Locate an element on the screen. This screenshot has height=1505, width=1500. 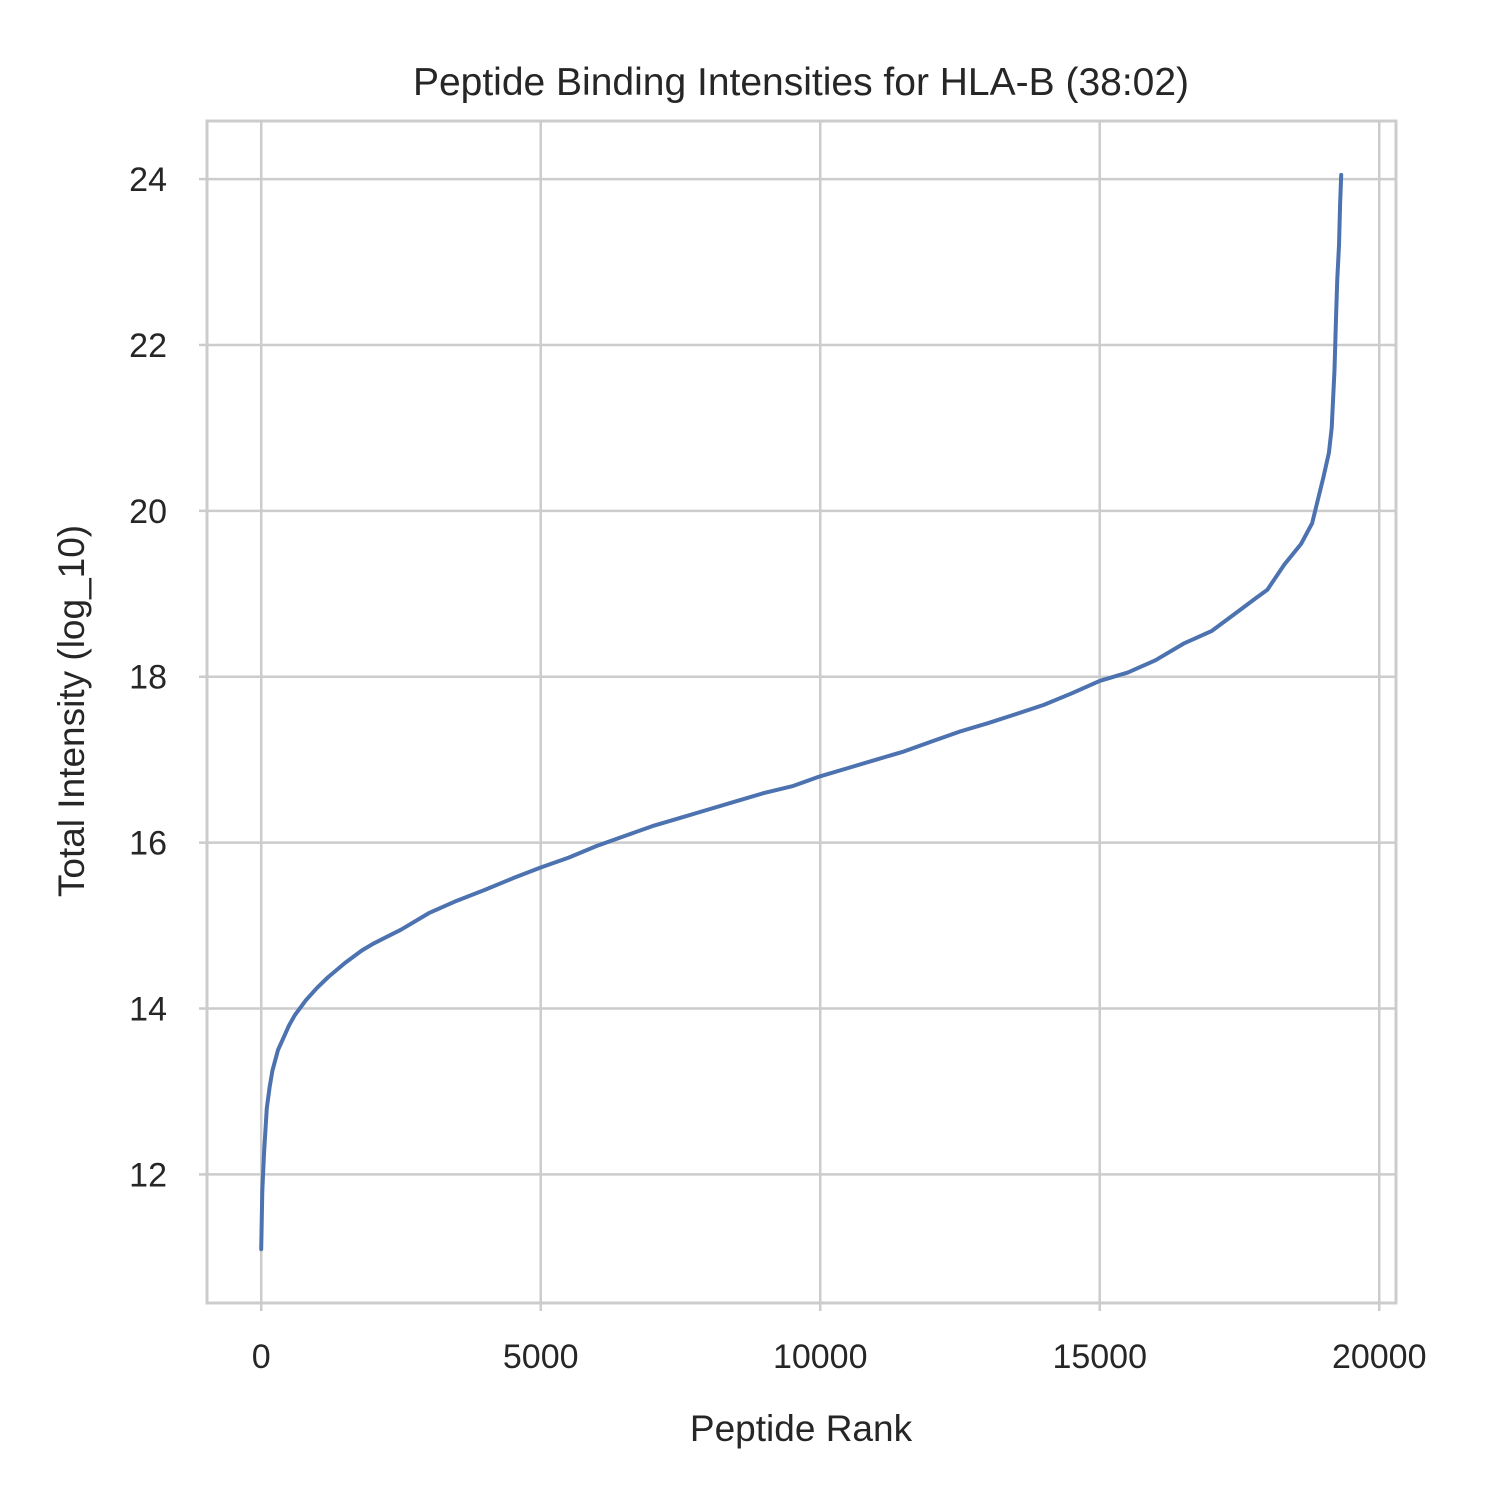
y-tick-label: 14 is located at coordinates (148, 1010).